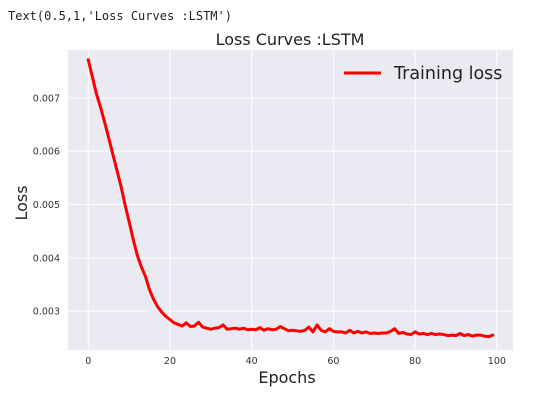 This screenshot has width=537, height=405. I want to click on y-tick-label: 0.006, so click(46, 152).